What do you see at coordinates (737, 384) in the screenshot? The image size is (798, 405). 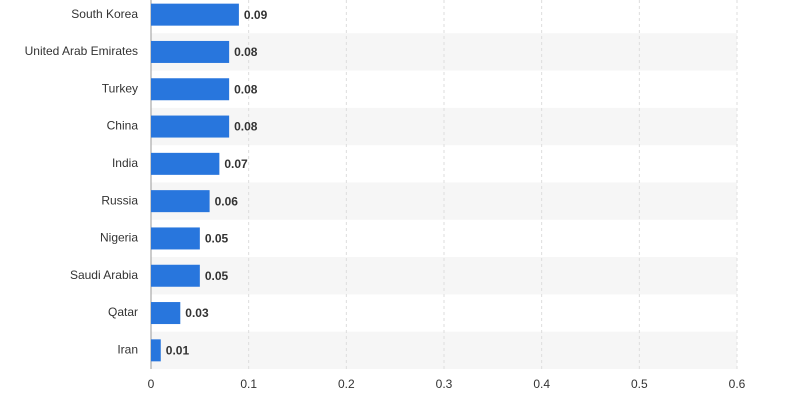 I see `x-tick-label: 0.6` at bounding box center [737, 384].